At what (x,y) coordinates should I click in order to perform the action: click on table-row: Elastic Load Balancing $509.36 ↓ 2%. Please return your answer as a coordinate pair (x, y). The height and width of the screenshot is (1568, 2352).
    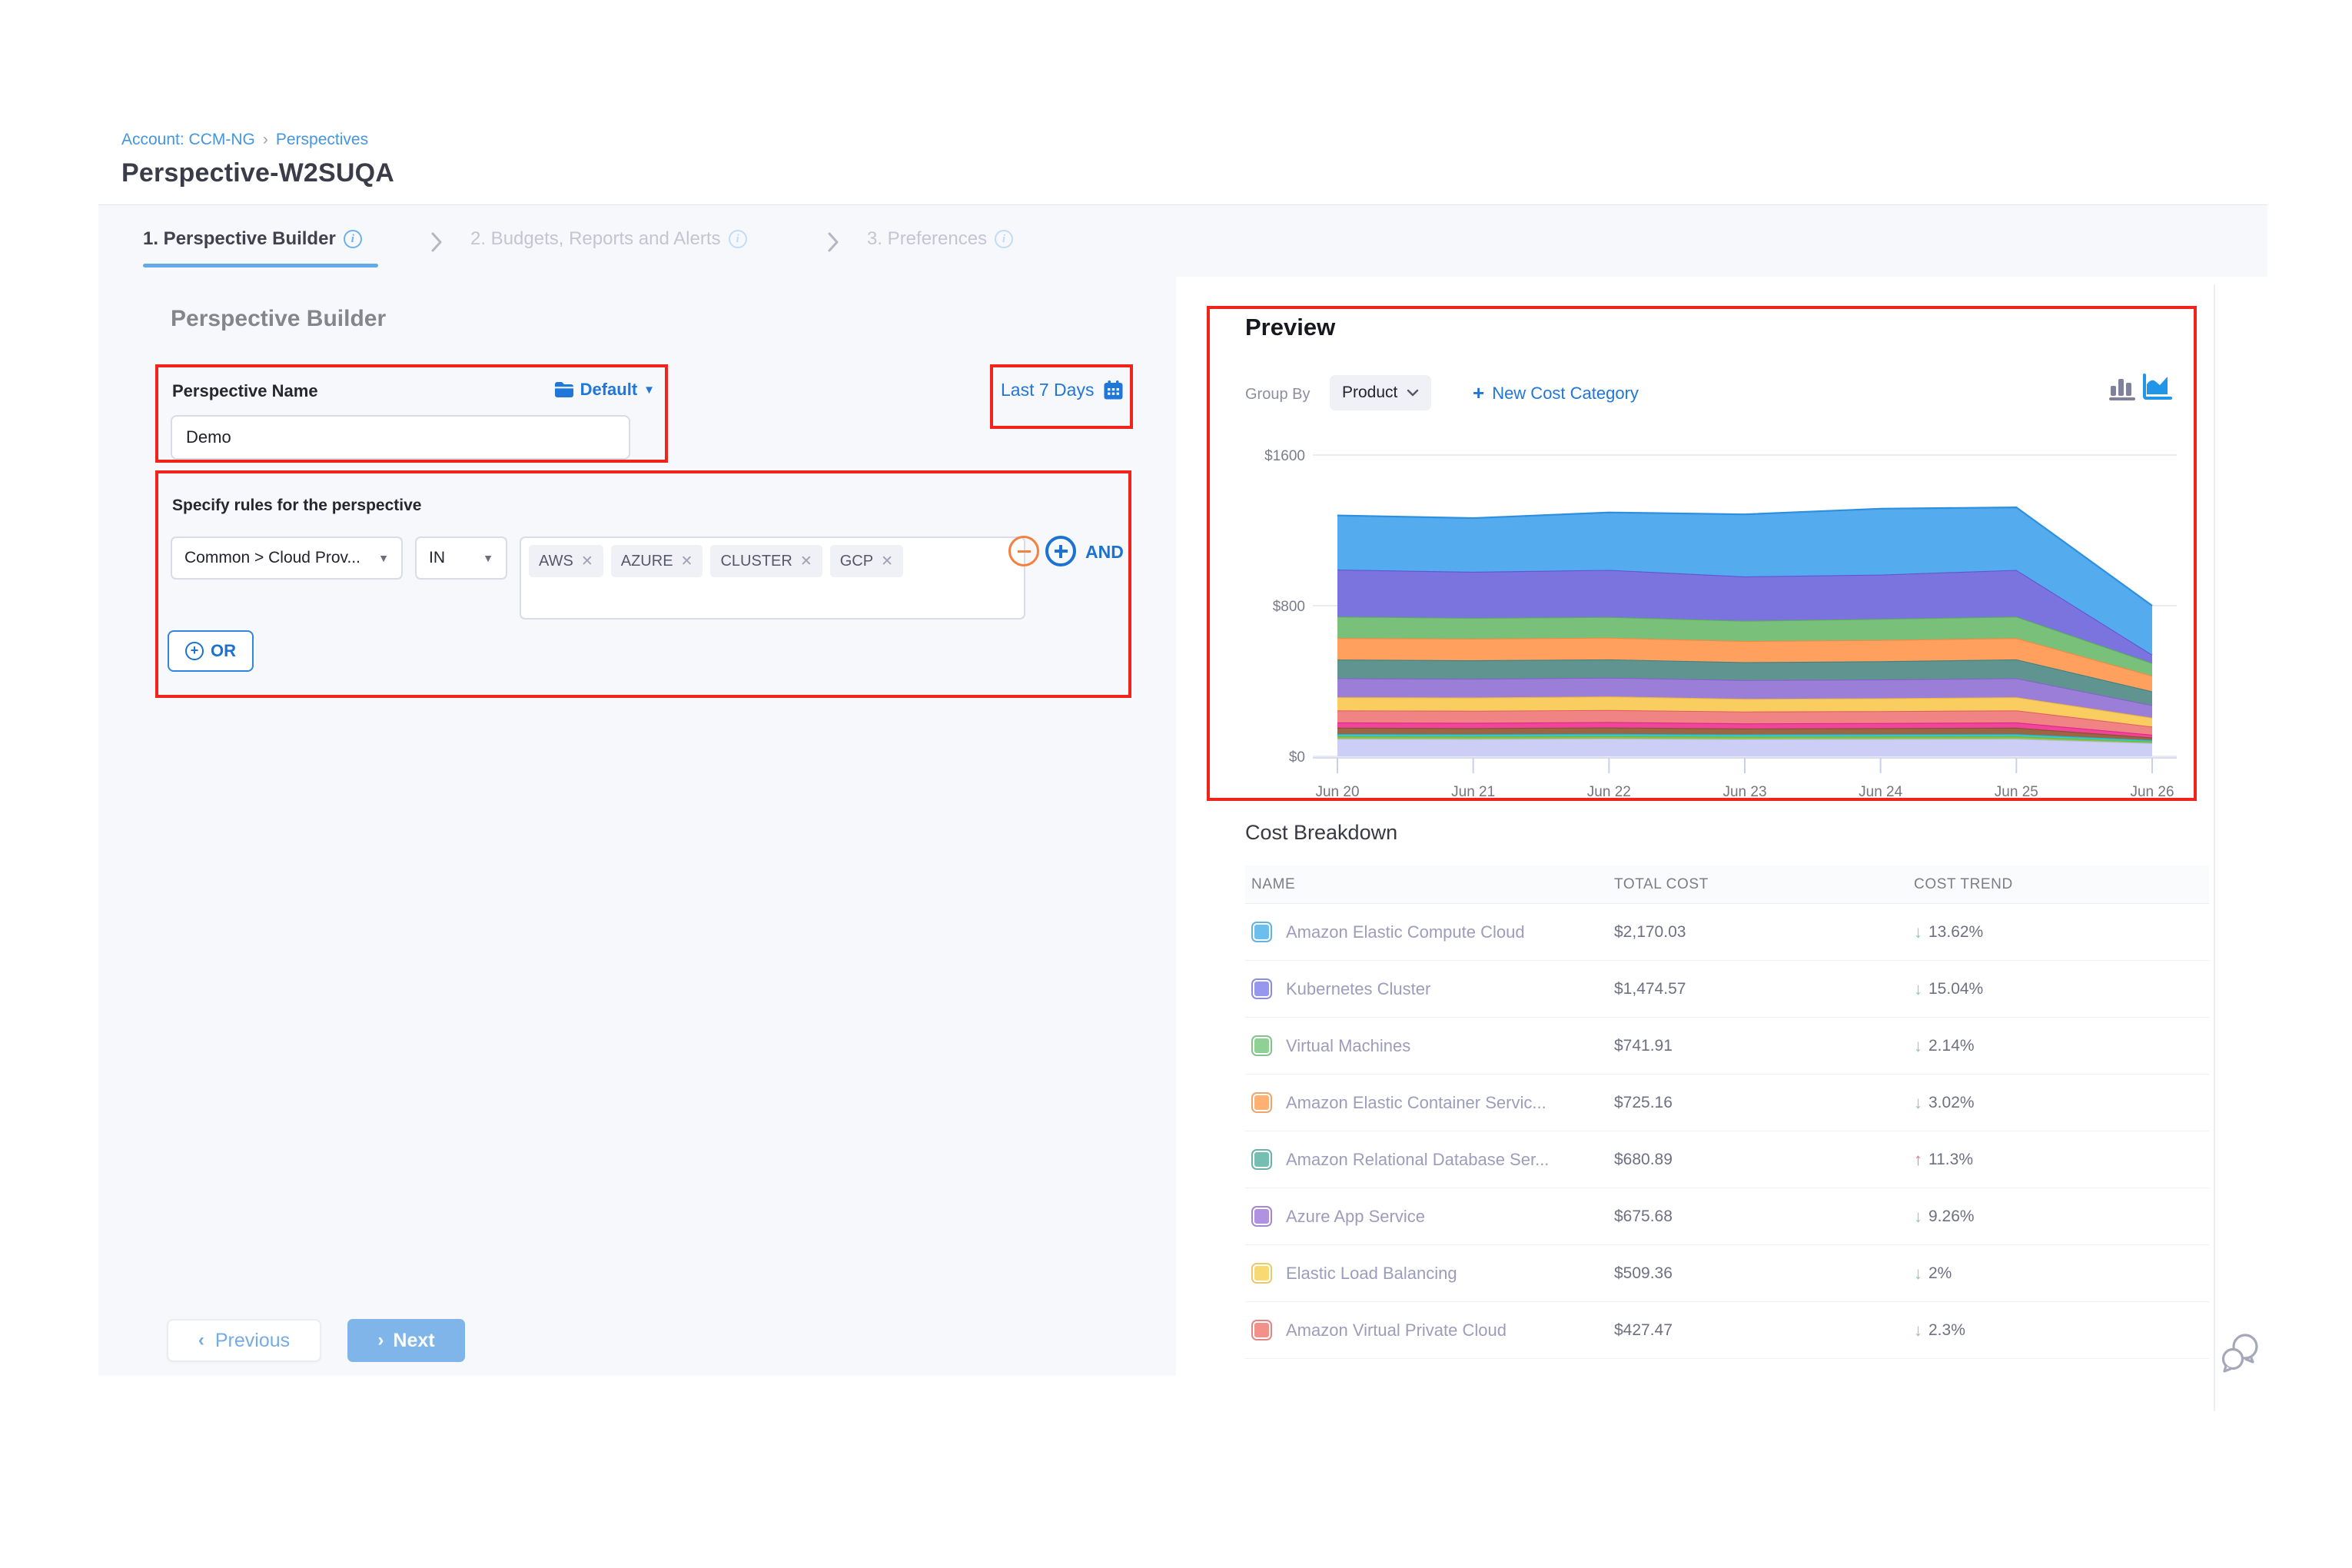
    Looking at the image, I should click on (1727, 1273).